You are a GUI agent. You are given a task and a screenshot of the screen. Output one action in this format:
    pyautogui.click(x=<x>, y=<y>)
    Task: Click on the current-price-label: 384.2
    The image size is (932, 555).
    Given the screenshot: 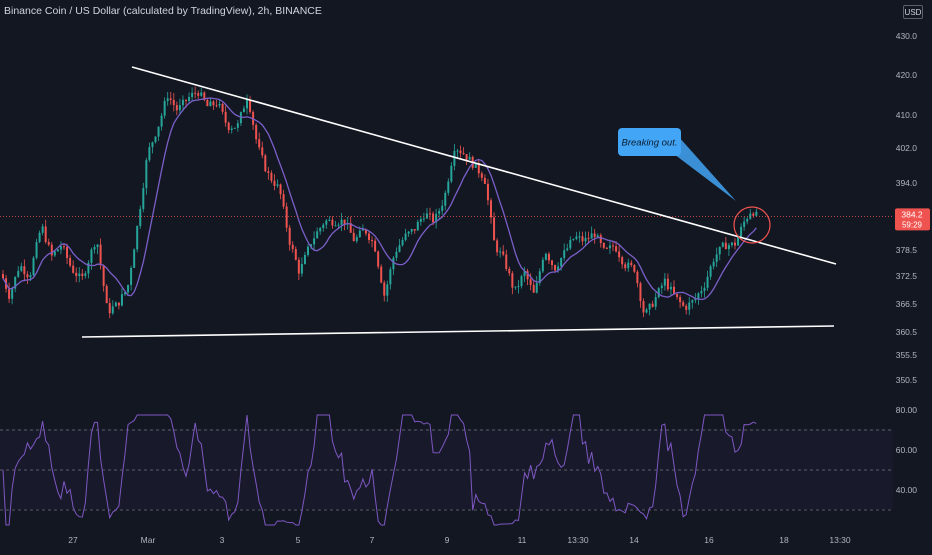 What is the action you would take?
    pyautogui.click(x=912, y=214)
    